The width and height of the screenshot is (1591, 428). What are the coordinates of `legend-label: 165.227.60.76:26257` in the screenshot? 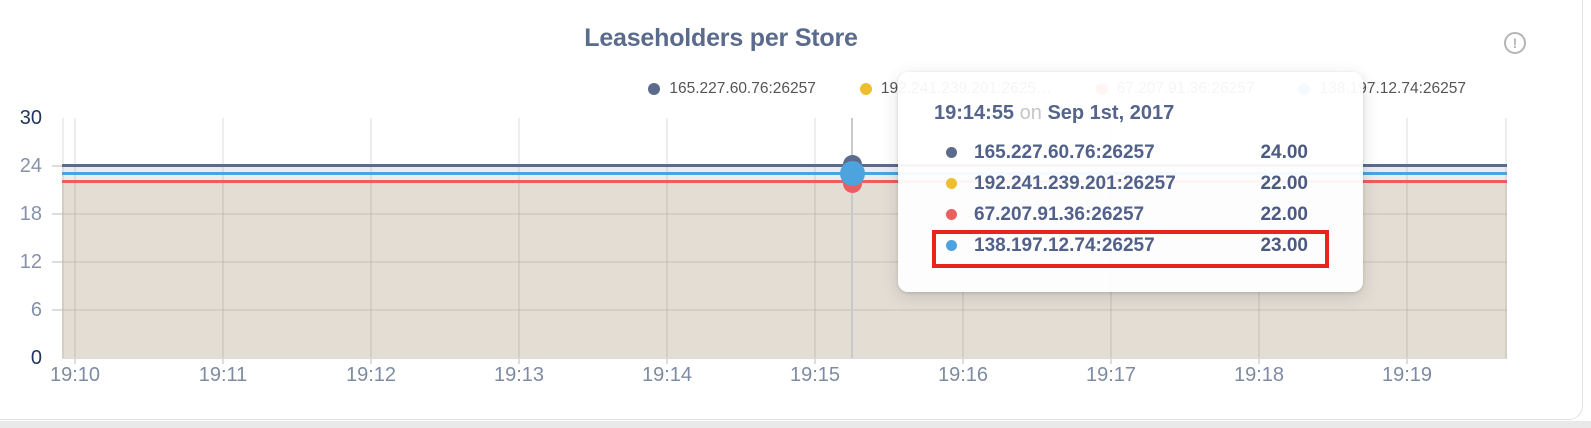 It's located at (742, 88).